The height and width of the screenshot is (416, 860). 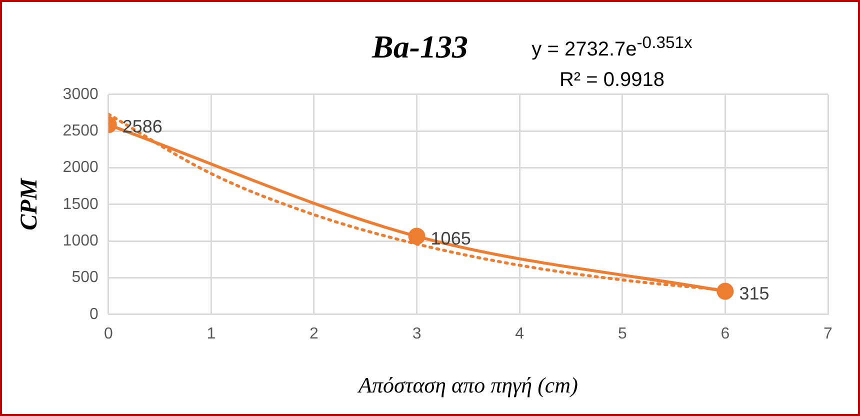 What do you see at coordinates (80, 131) in the screenshot?
I see `y-tick-label: 2500` at bounding box center [80, 131].